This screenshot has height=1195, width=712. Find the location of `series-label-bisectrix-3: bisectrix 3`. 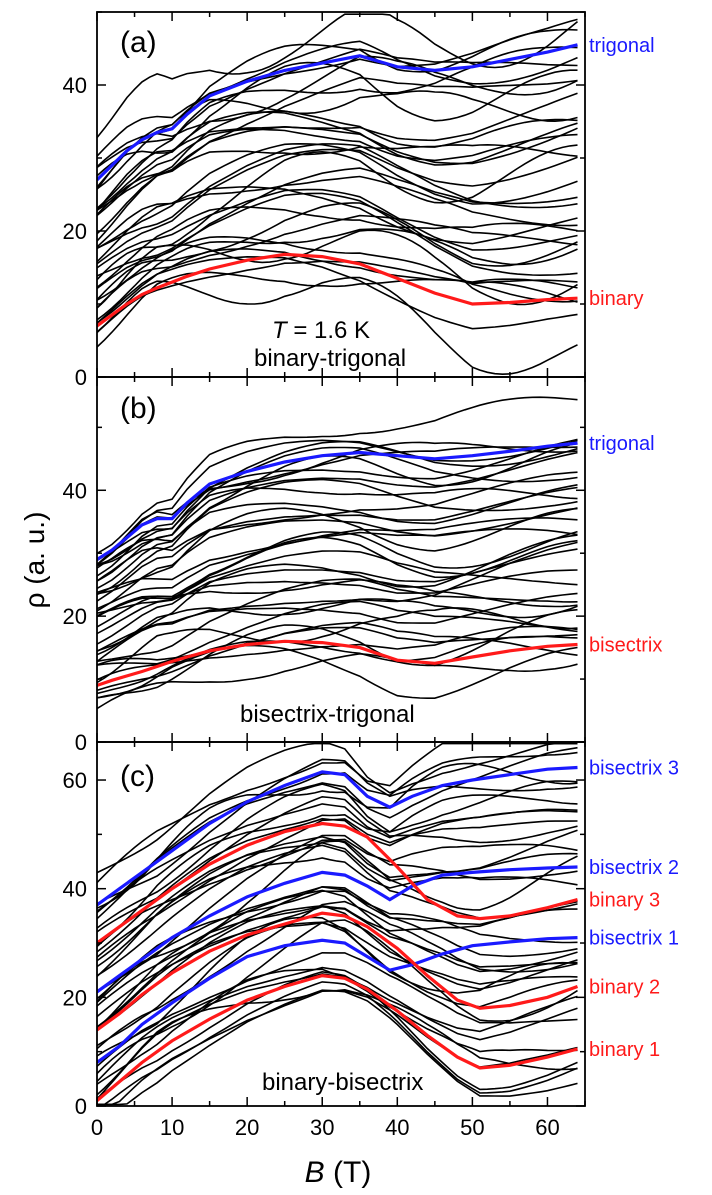

series-label-bisectrix-3: bisectrix 3 is located at coordinates (634, 769).